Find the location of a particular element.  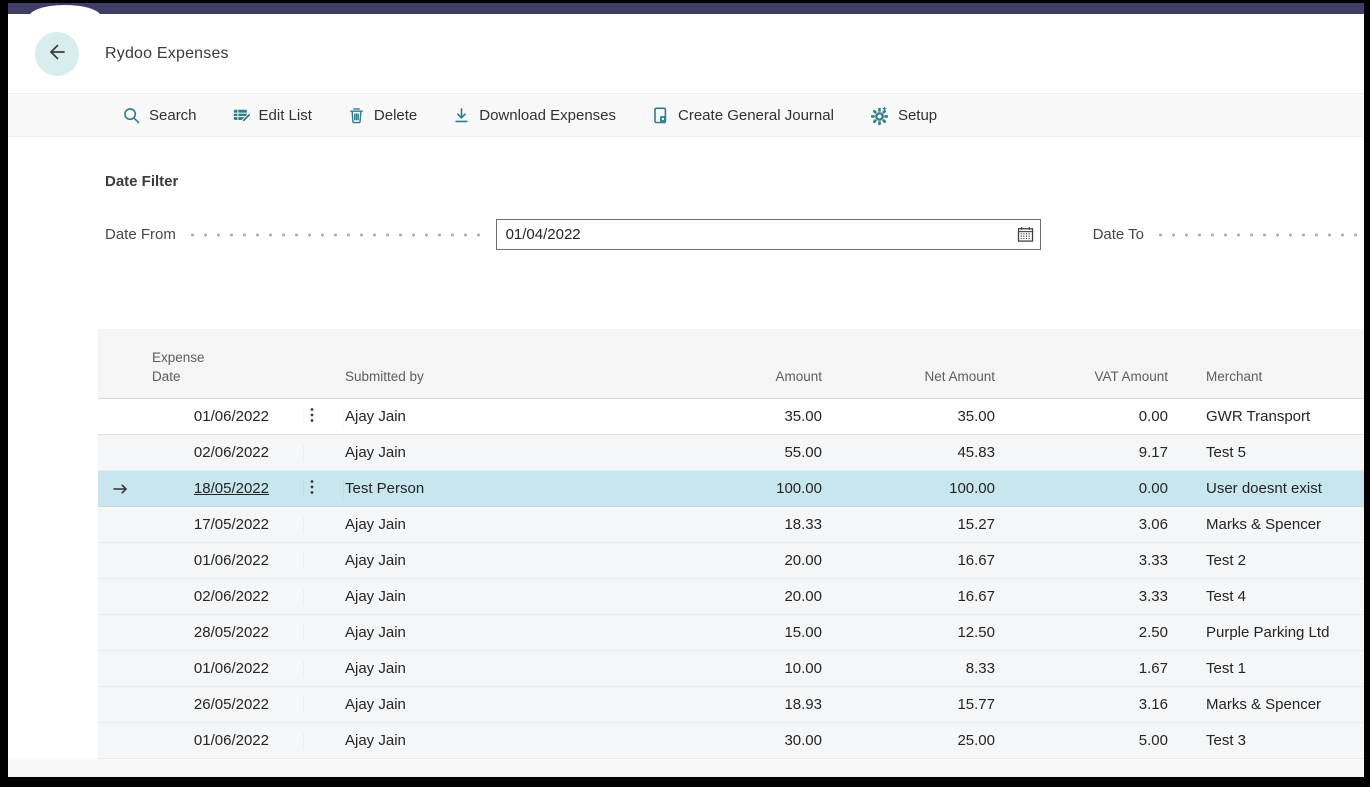

cell-expense-date: 26/05/2022 is located at coordinates (224, 704).